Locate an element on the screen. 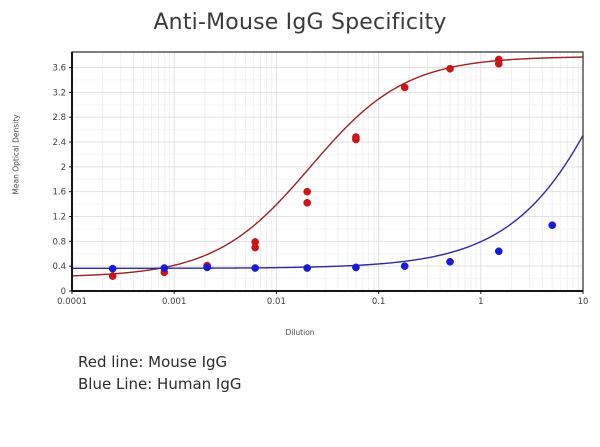  x-tick-label: 1 is located at coordinates (480, 302).